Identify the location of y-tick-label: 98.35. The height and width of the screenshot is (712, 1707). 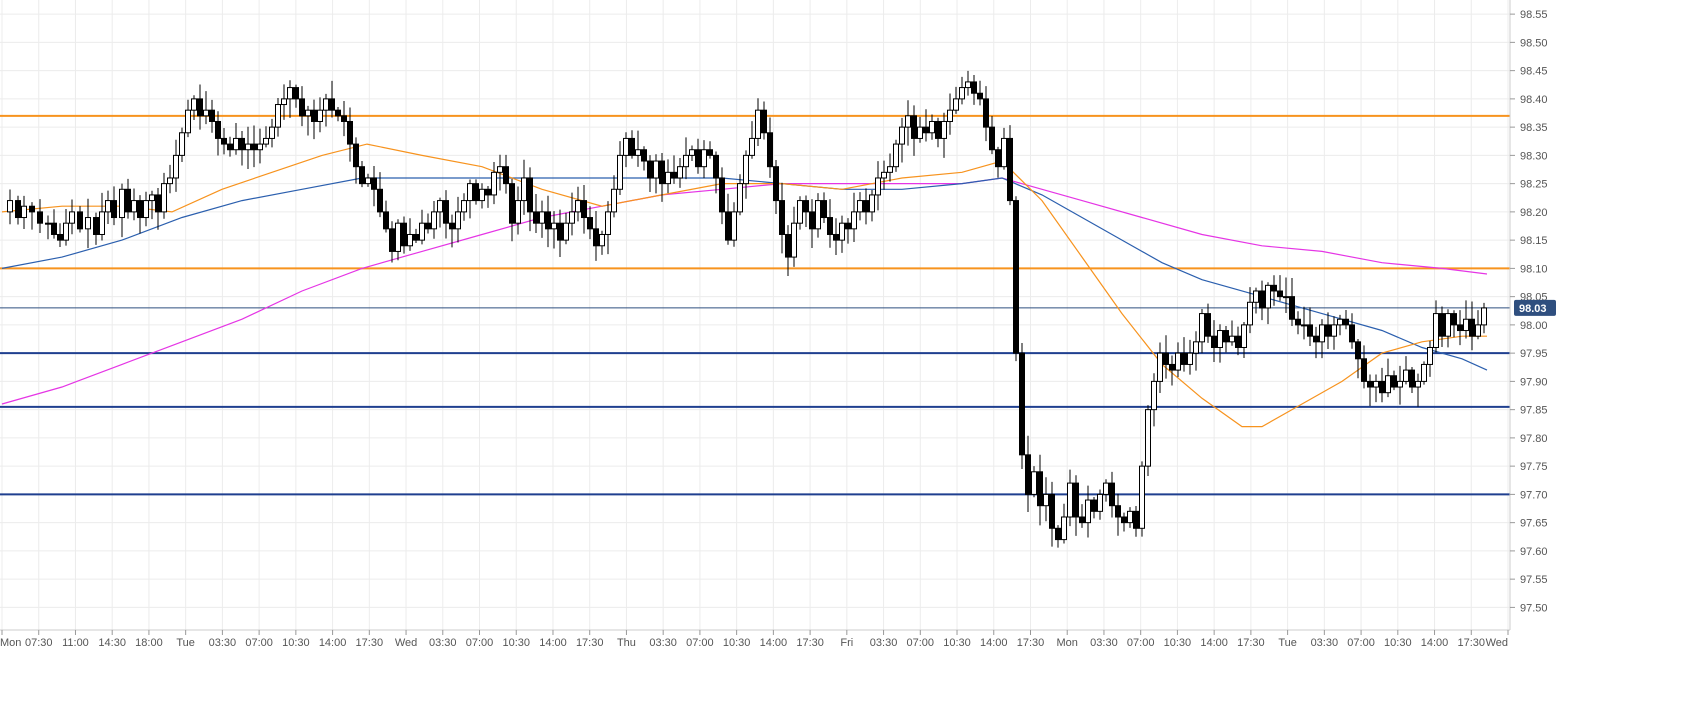
(1534, 128).